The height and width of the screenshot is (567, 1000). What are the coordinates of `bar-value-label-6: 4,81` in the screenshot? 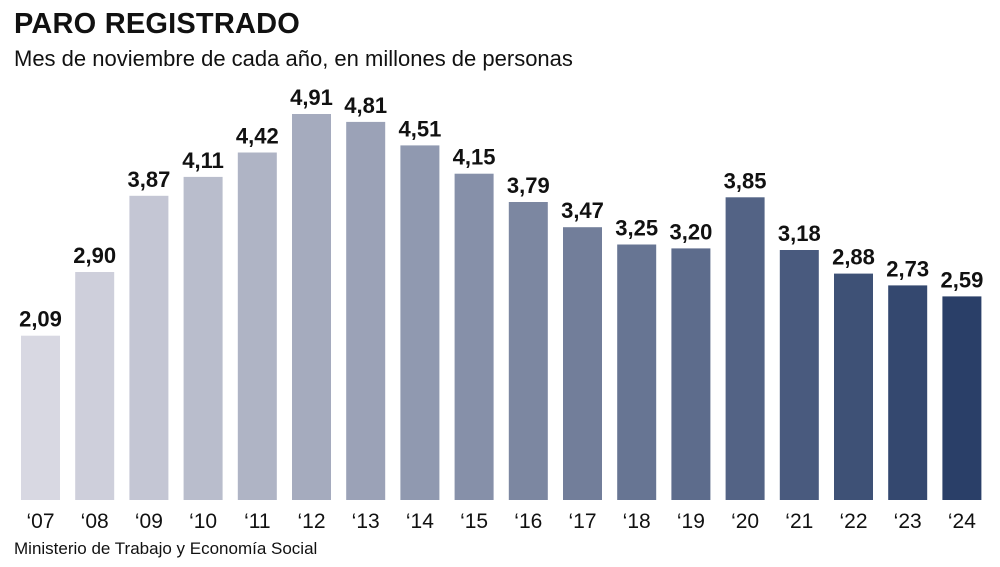 It's located at (365, 105).